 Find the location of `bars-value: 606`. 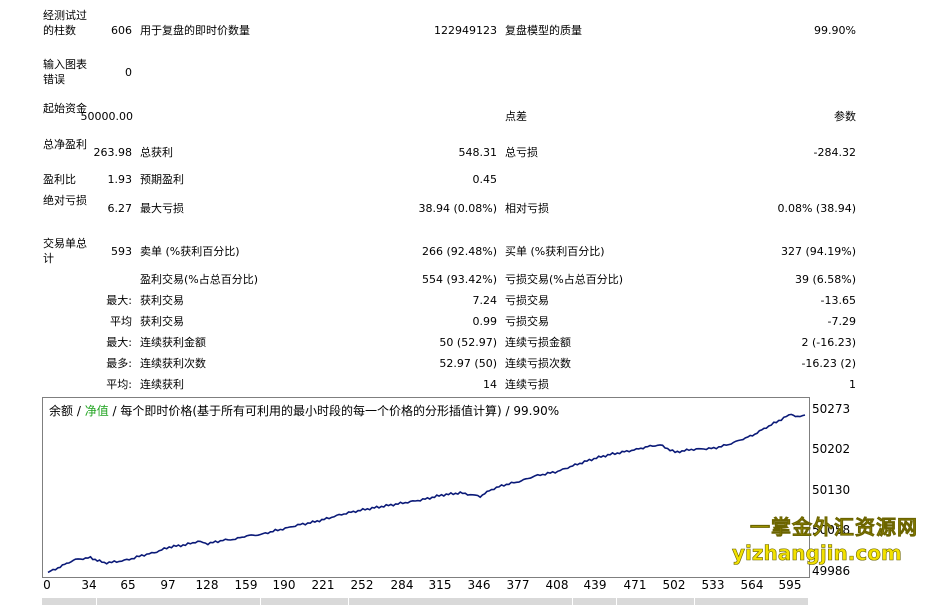

bars-value: 606 is located at coordinates (121, 30).